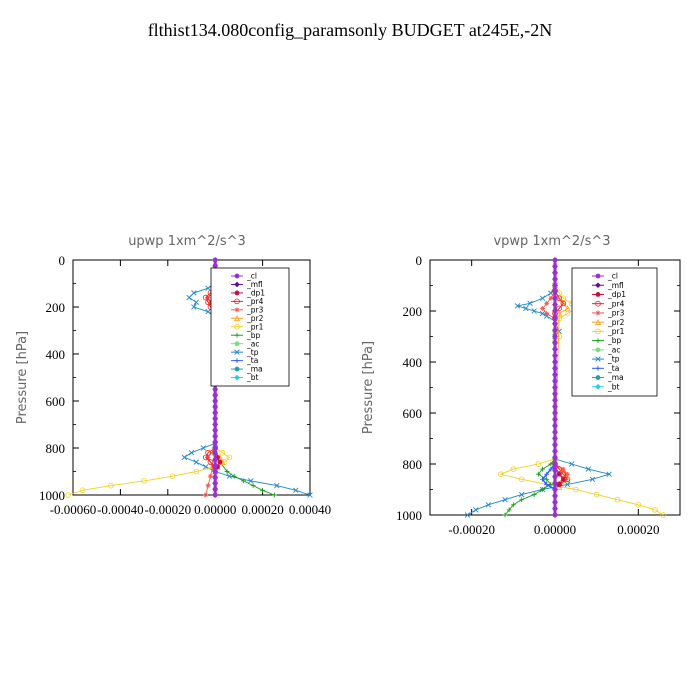  What do you see at coordinates (368, 387) in the screenshot?
I see `y-axis-label: Pressure [hPa]` at bounding box center [368, 387].